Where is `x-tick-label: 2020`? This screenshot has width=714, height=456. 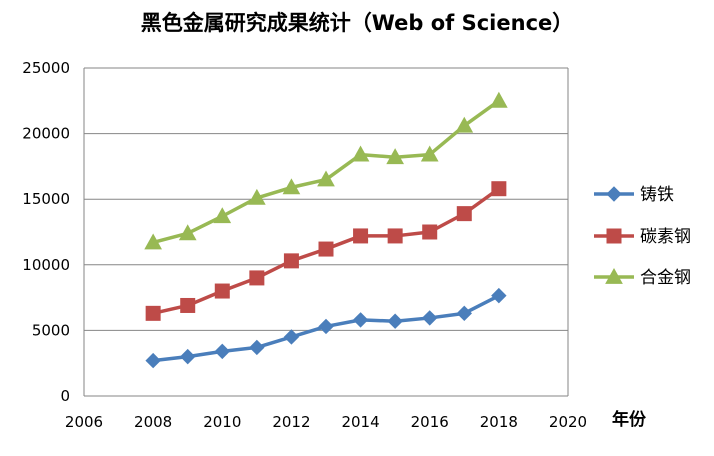 x-tick-label: 2020 is located at coordinates (568, 422).